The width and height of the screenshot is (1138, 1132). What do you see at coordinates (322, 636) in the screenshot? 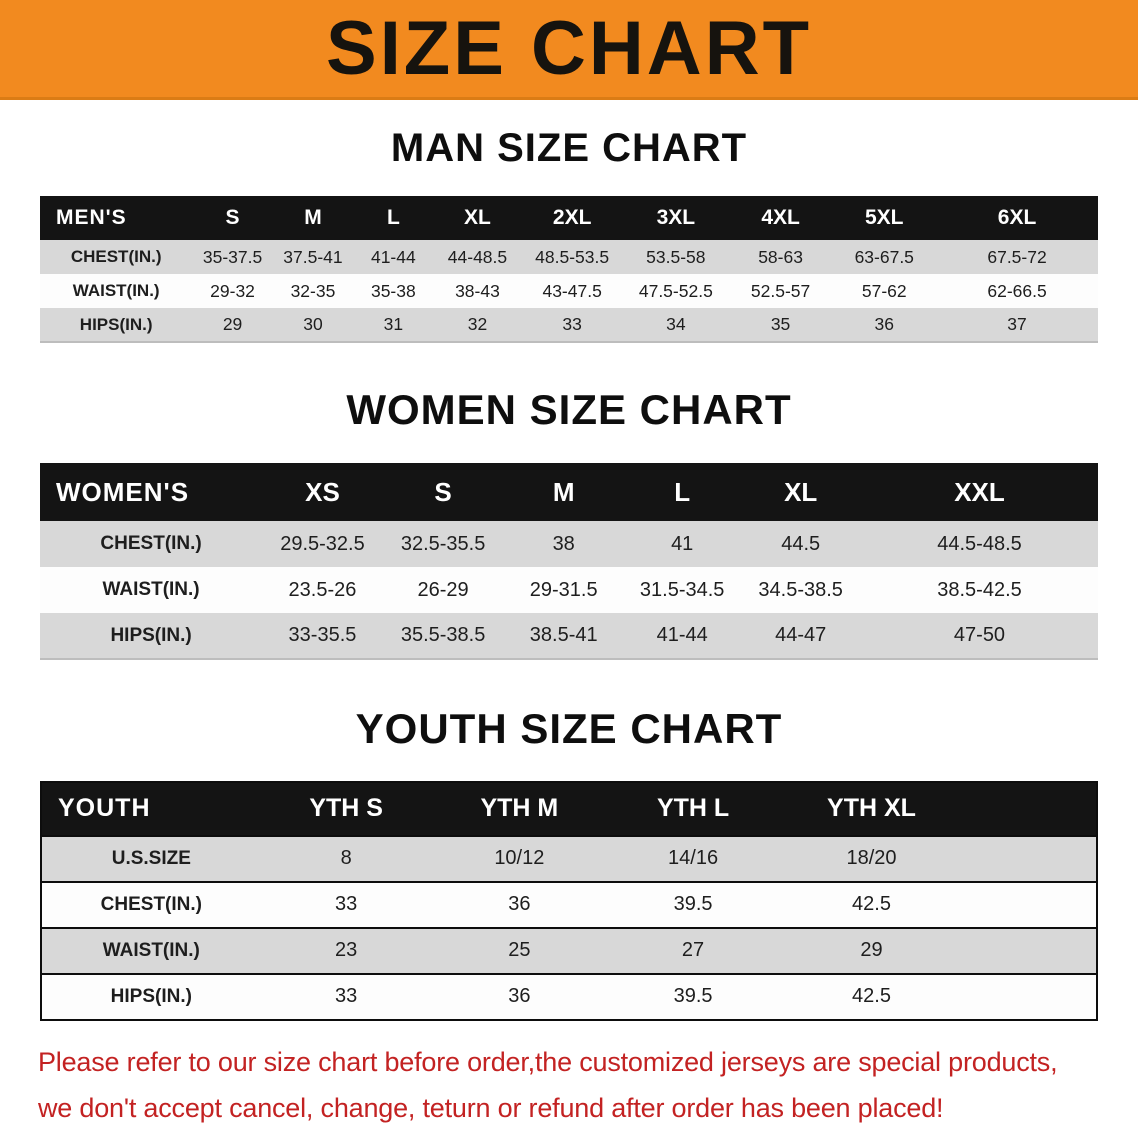
I see `size-cell: 33-35.5` at bounding box center [322, 636].